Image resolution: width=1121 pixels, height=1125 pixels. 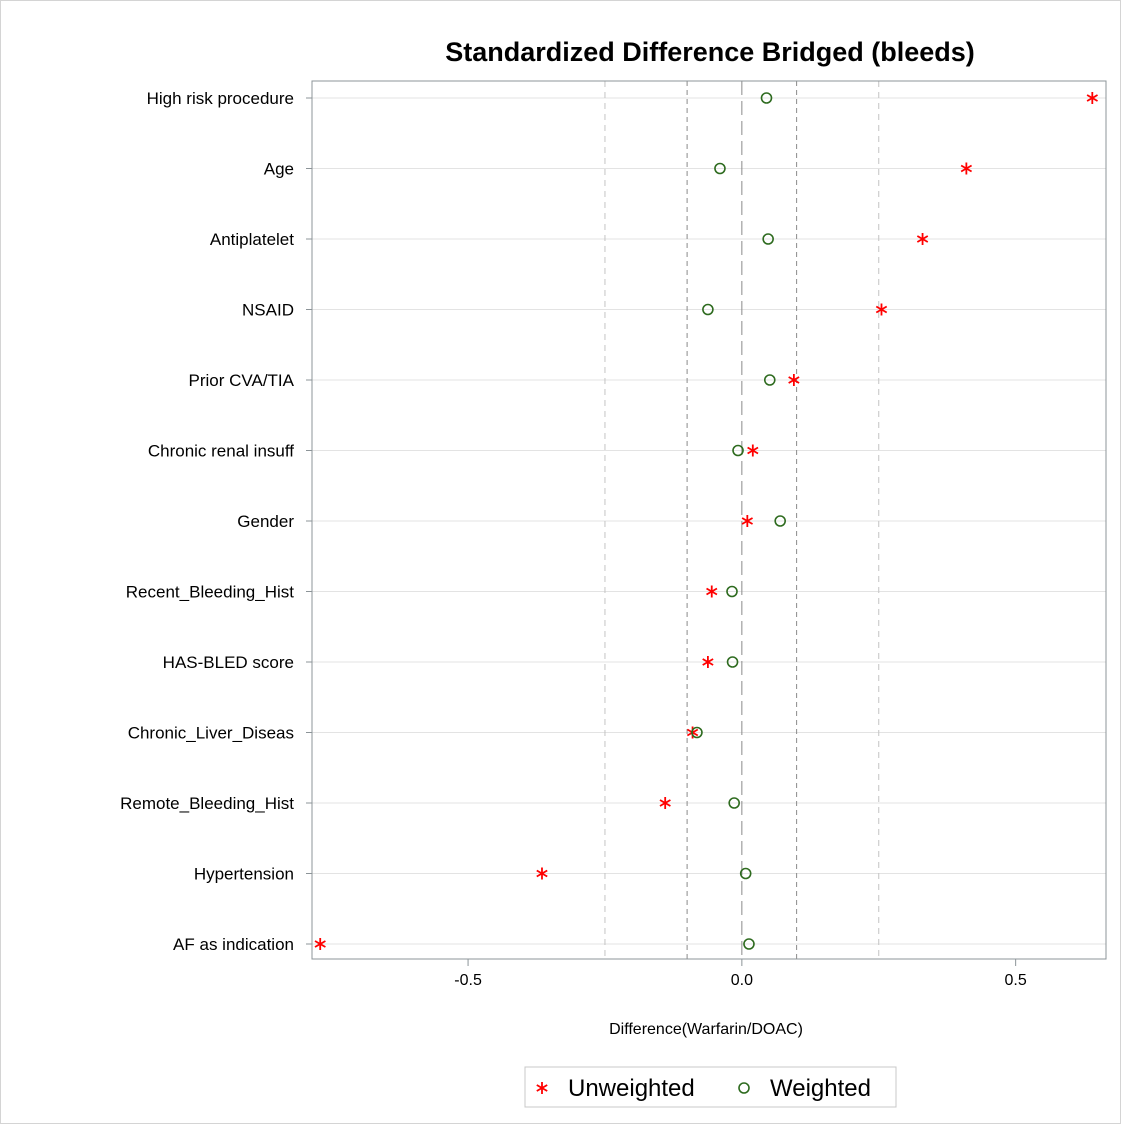 What do you see at coordinates (233, 944) in the screenshot?
I see `category-label: AF as indication` at bounding box center [233, 944].